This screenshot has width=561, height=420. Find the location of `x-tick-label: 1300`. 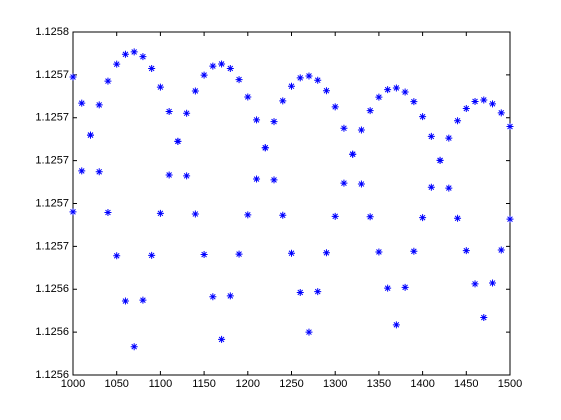

x-tick-label: 1300 is located at coordinates (335, 384).